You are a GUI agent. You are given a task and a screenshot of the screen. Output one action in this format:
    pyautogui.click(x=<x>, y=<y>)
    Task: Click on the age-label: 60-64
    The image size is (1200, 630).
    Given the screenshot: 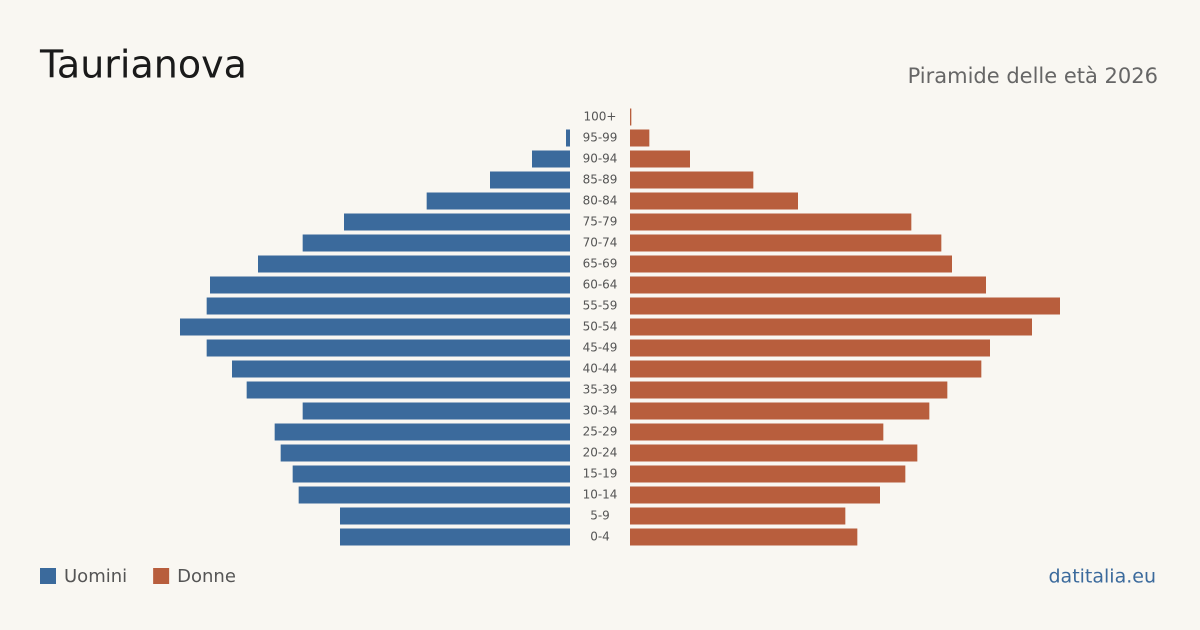 What is the action you would take?
    pyautogui.click(x=600, y=285)
    